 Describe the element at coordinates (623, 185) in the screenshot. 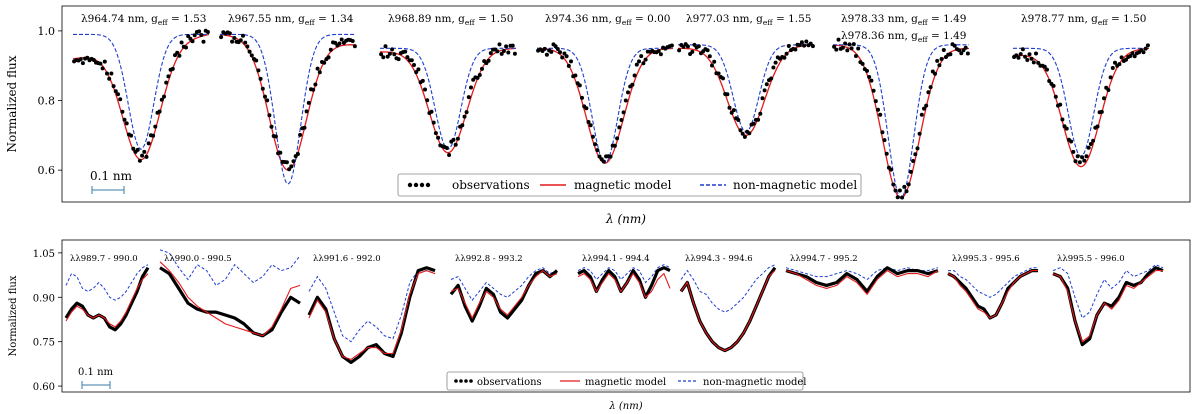

I see `top-legend-label-magnetic: magnetic model` at that location.